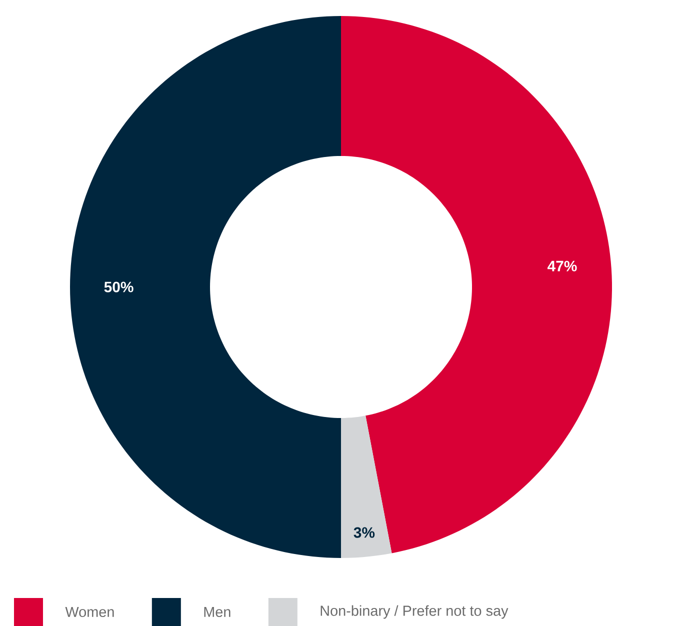  Describe the element at coordinates (217, 612) in the screenshot. I see `legend-label: Men` at that location.